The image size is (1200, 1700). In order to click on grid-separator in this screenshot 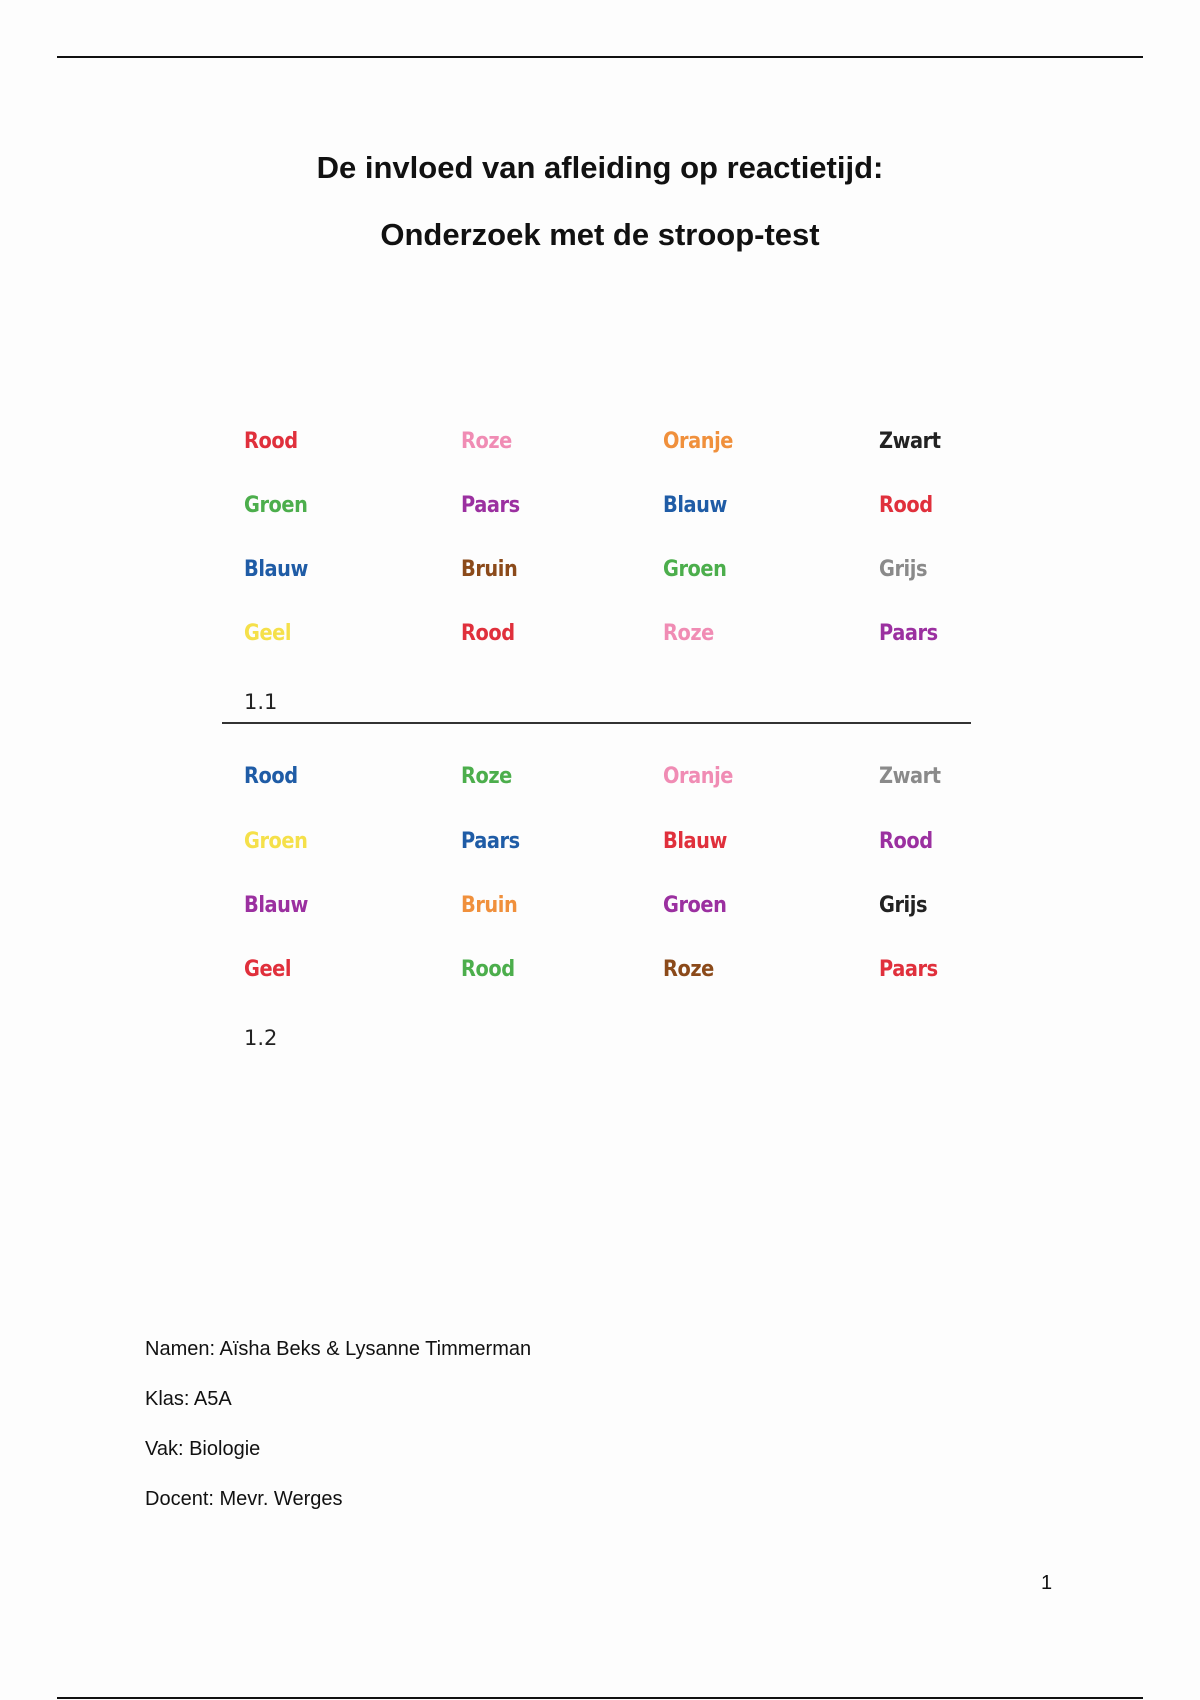, I will do `click(596, 723)`.